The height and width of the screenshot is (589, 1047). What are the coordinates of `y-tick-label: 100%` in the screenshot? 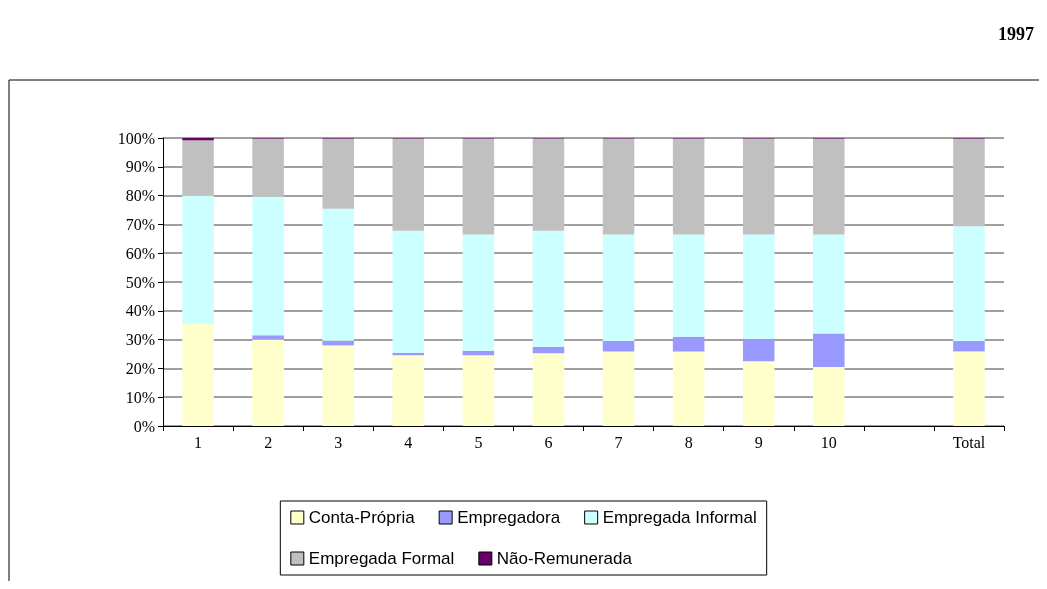 It's located at (136, 138).